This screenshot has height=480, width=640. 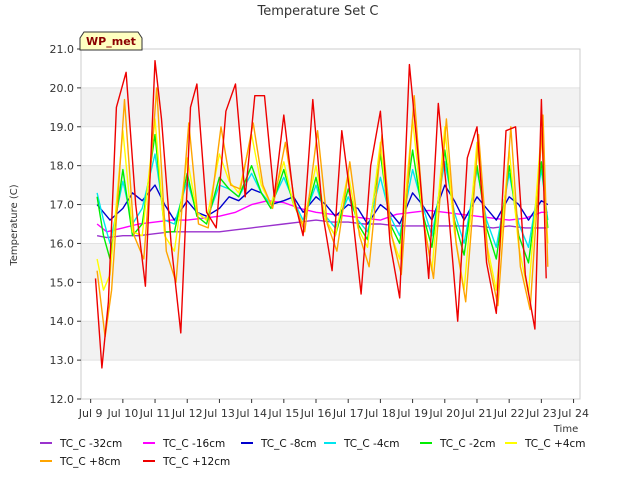 What do you see at coordinates (90, 462) in the screenshot?
I see `legend-label: TC_C +8cm` at bounding box center [90, 462].